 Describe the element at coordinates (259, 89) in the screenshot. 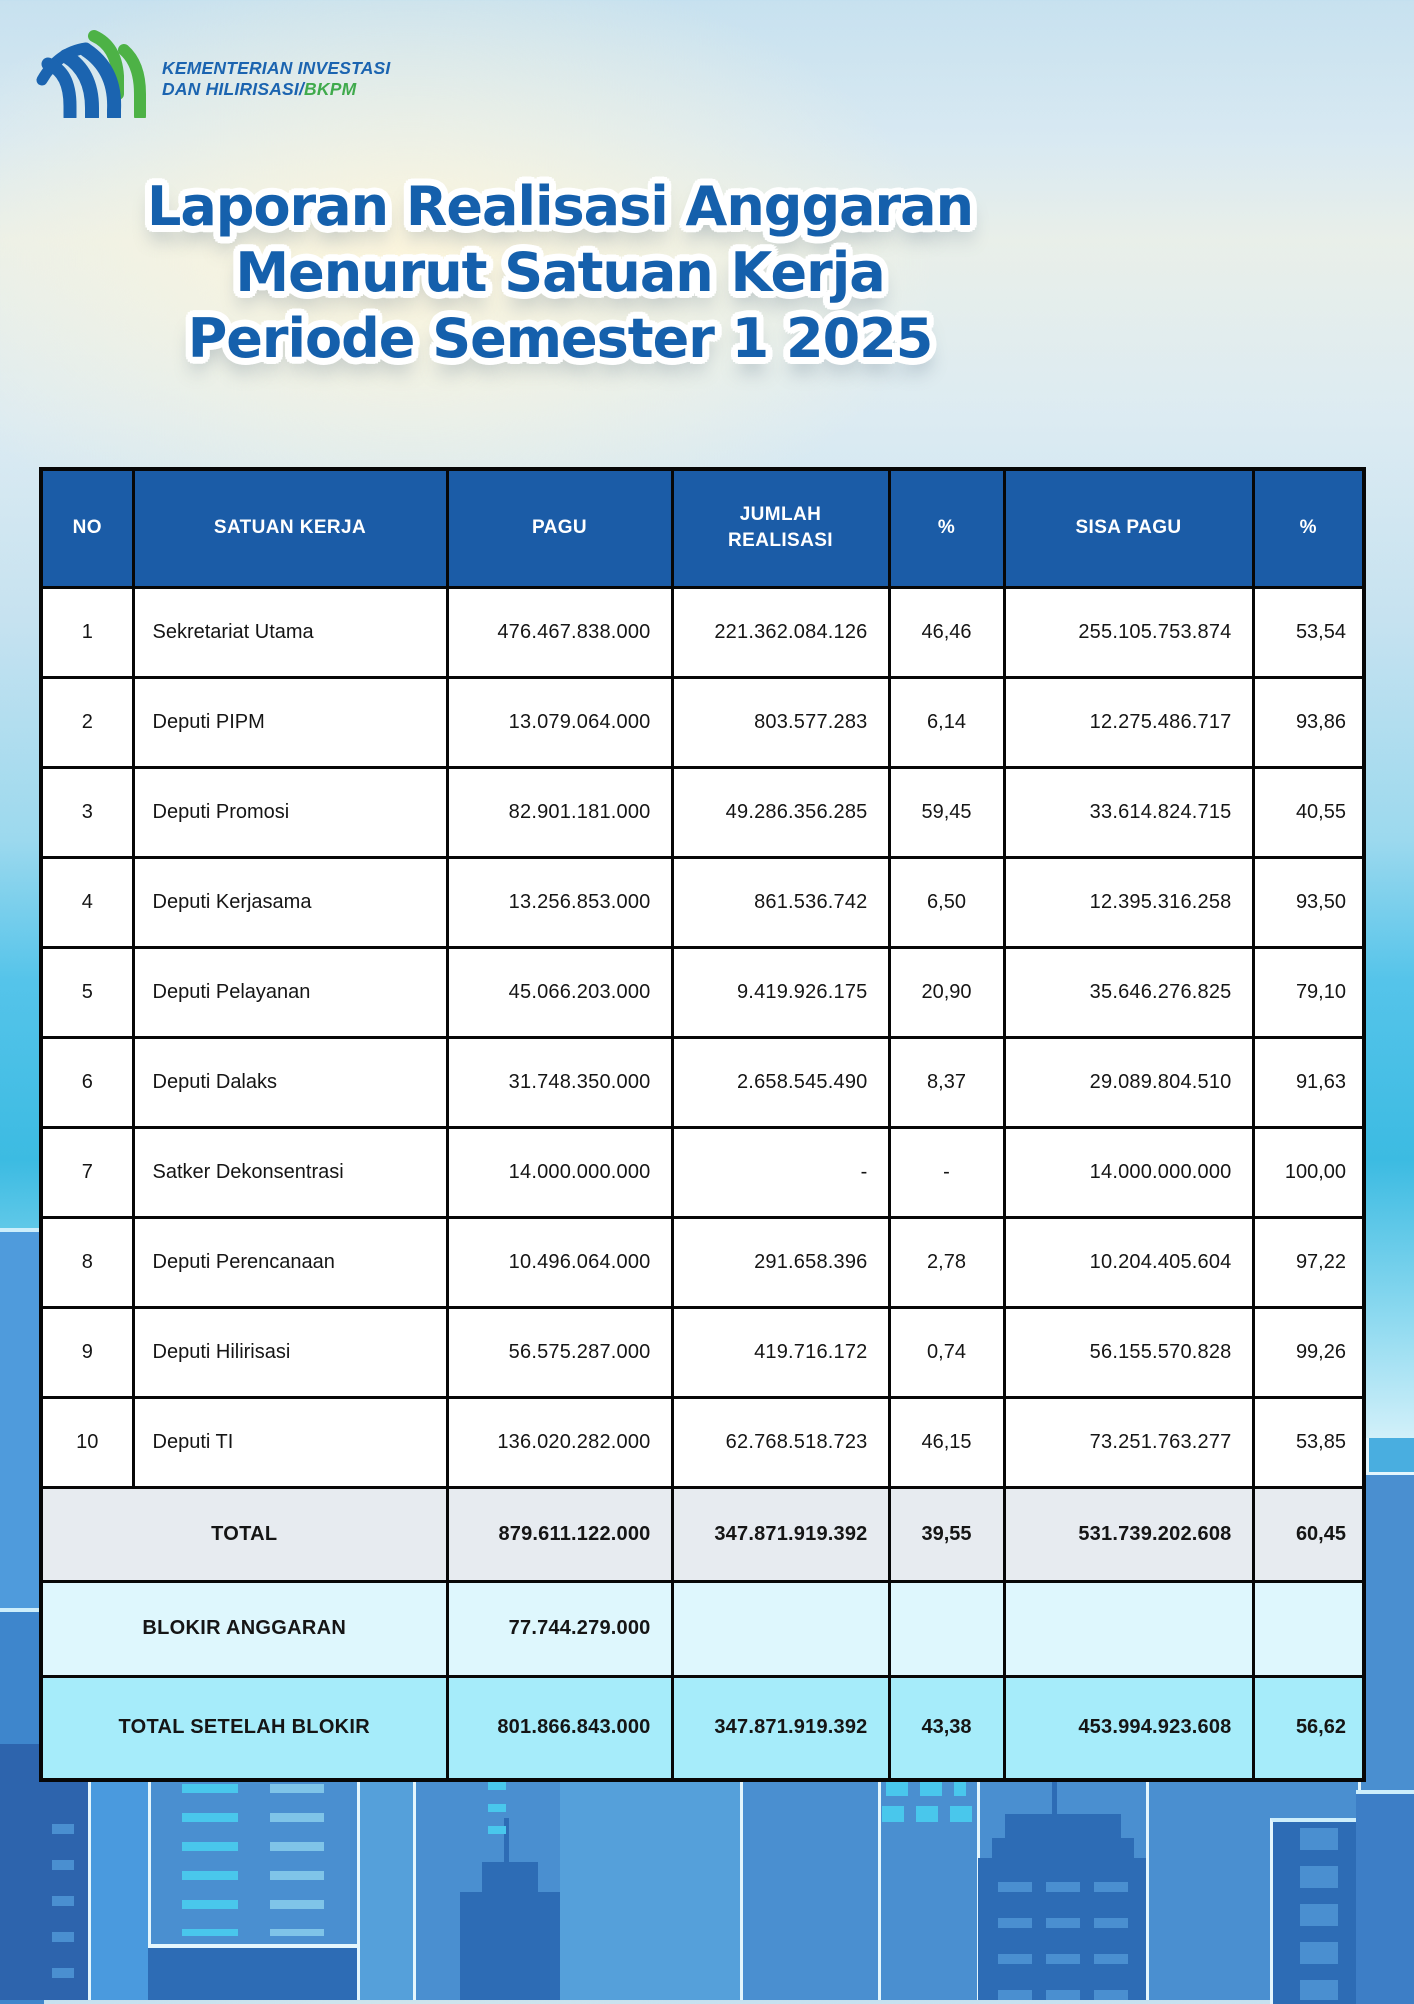

I see `ministry-name-line2: DAN HILIRISASI/BKPM` at that location.